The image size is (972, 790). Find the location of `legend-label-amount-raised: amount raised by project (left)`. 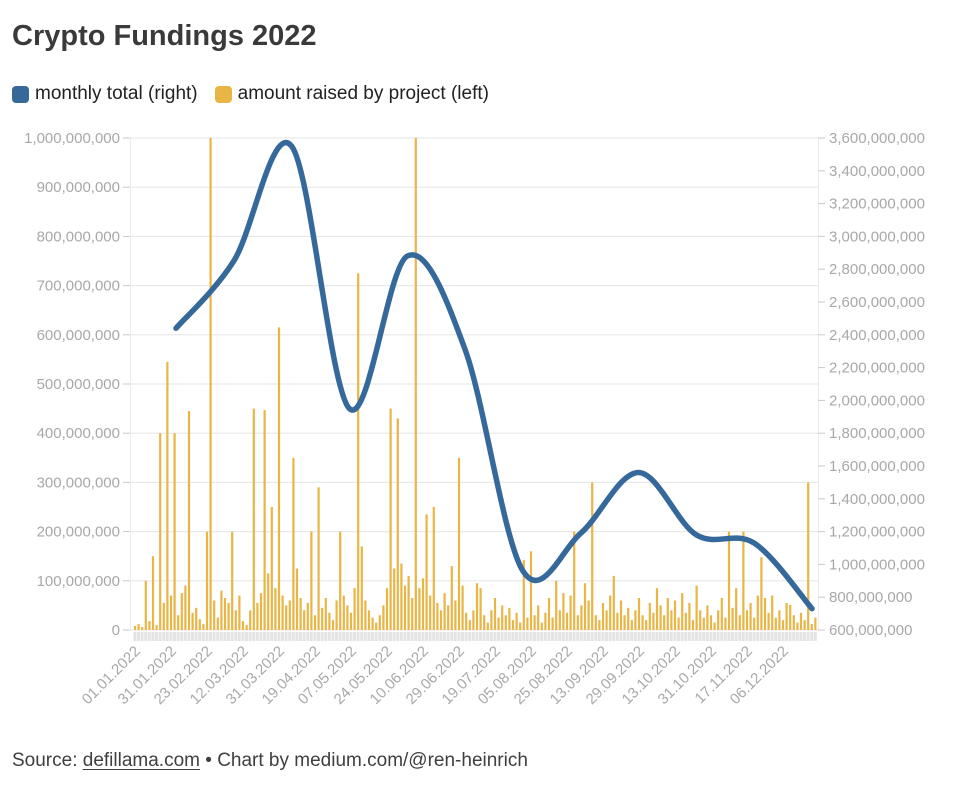

legend-label-amount-raised: amount raised by project (left) is located at coordinates (363, 93).